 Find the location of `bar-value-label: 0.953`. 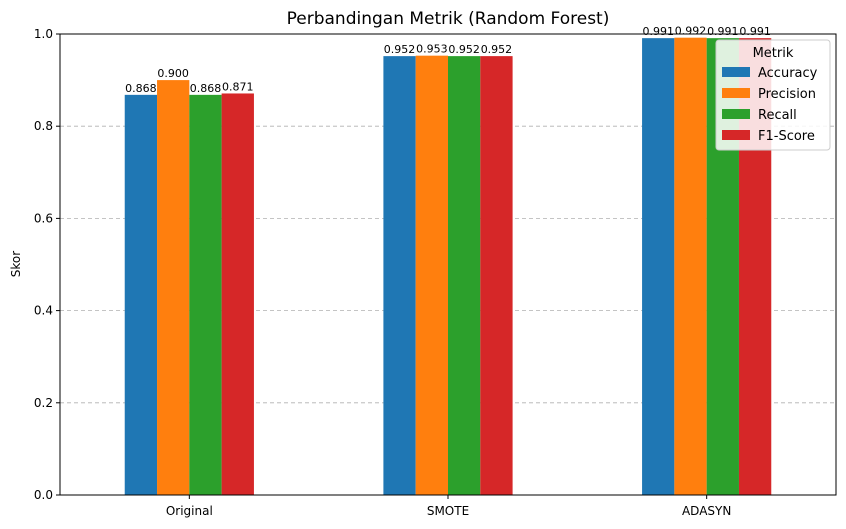

bar-value-label: 0.953 is located at coordinates (432, 49).